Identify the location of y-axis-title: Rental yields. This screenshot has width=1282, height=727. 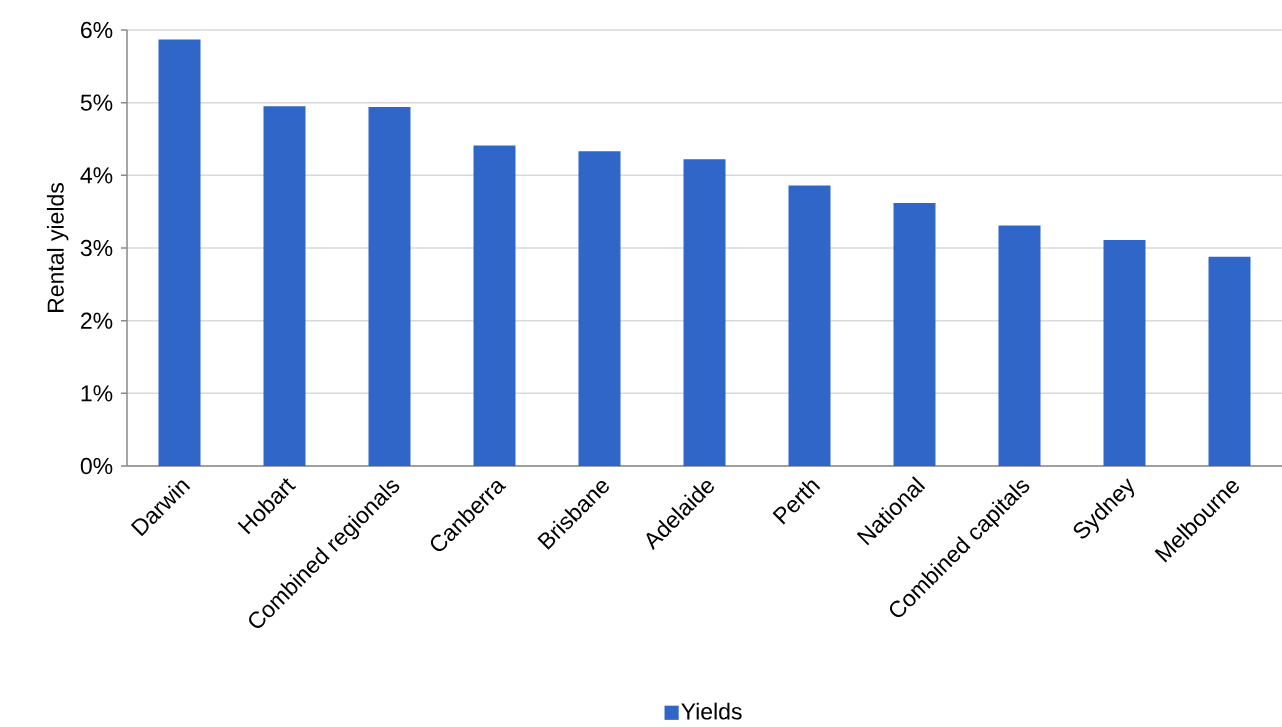
(57, 247).